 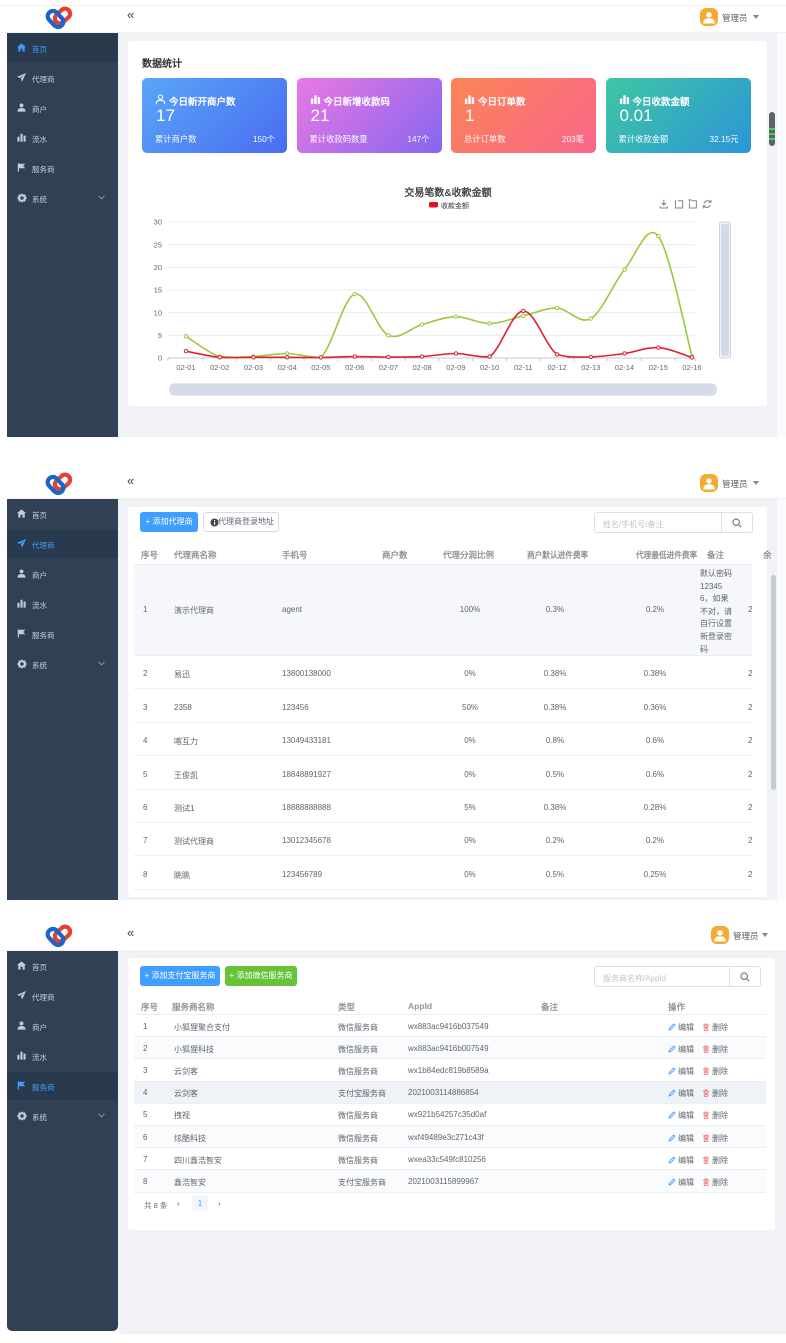 What do you see at coordinates (185, 367) in the screenshot?
I see `svg-text: 02-01` at bounding box center [185, 367].